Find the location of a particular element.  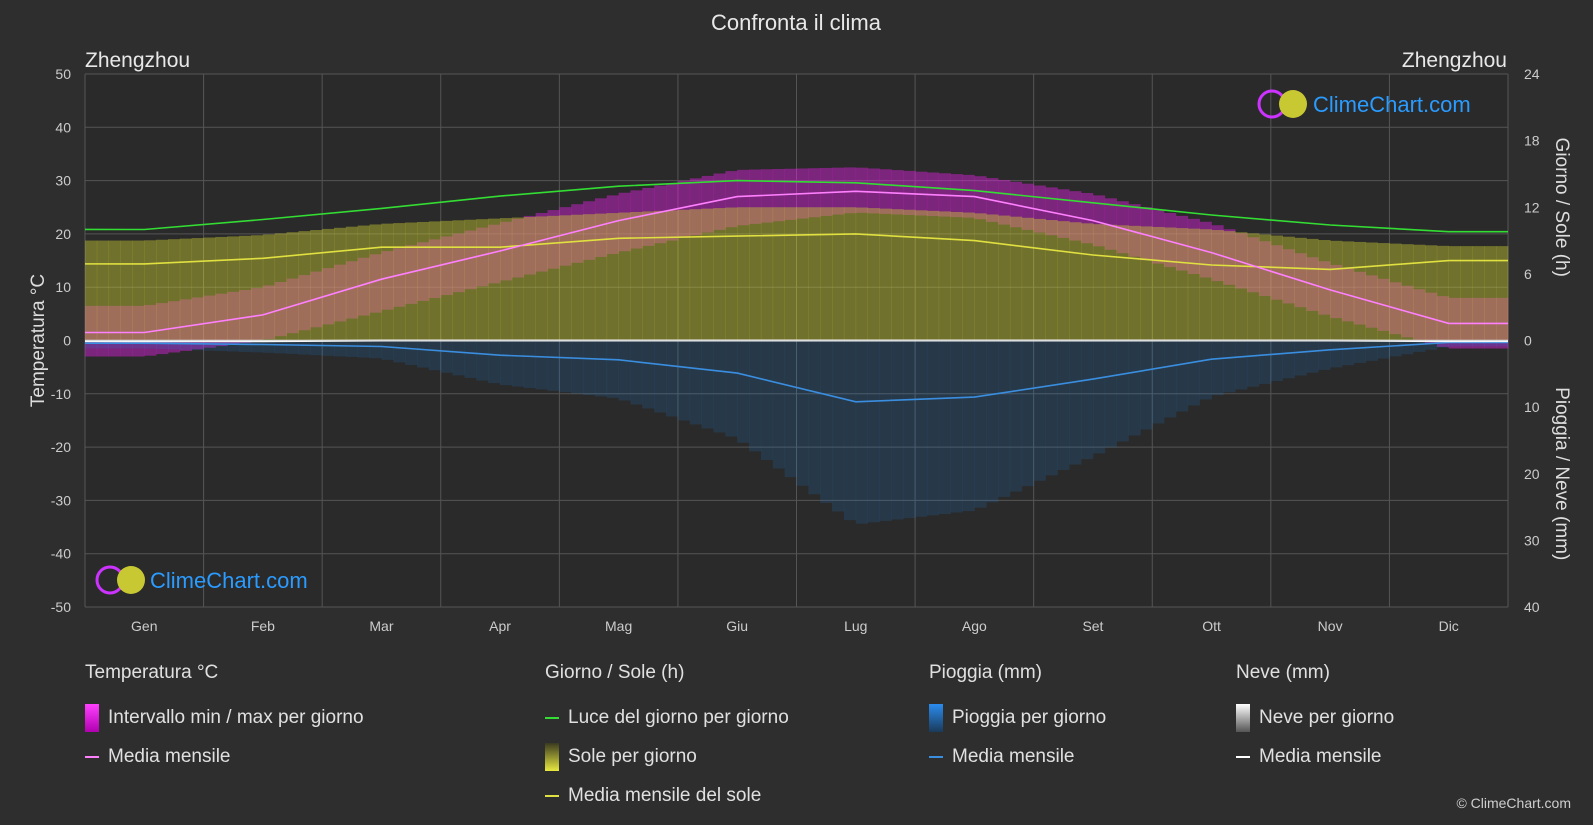

y-left-tick-label: 10 is located at coordinates (63, 287).